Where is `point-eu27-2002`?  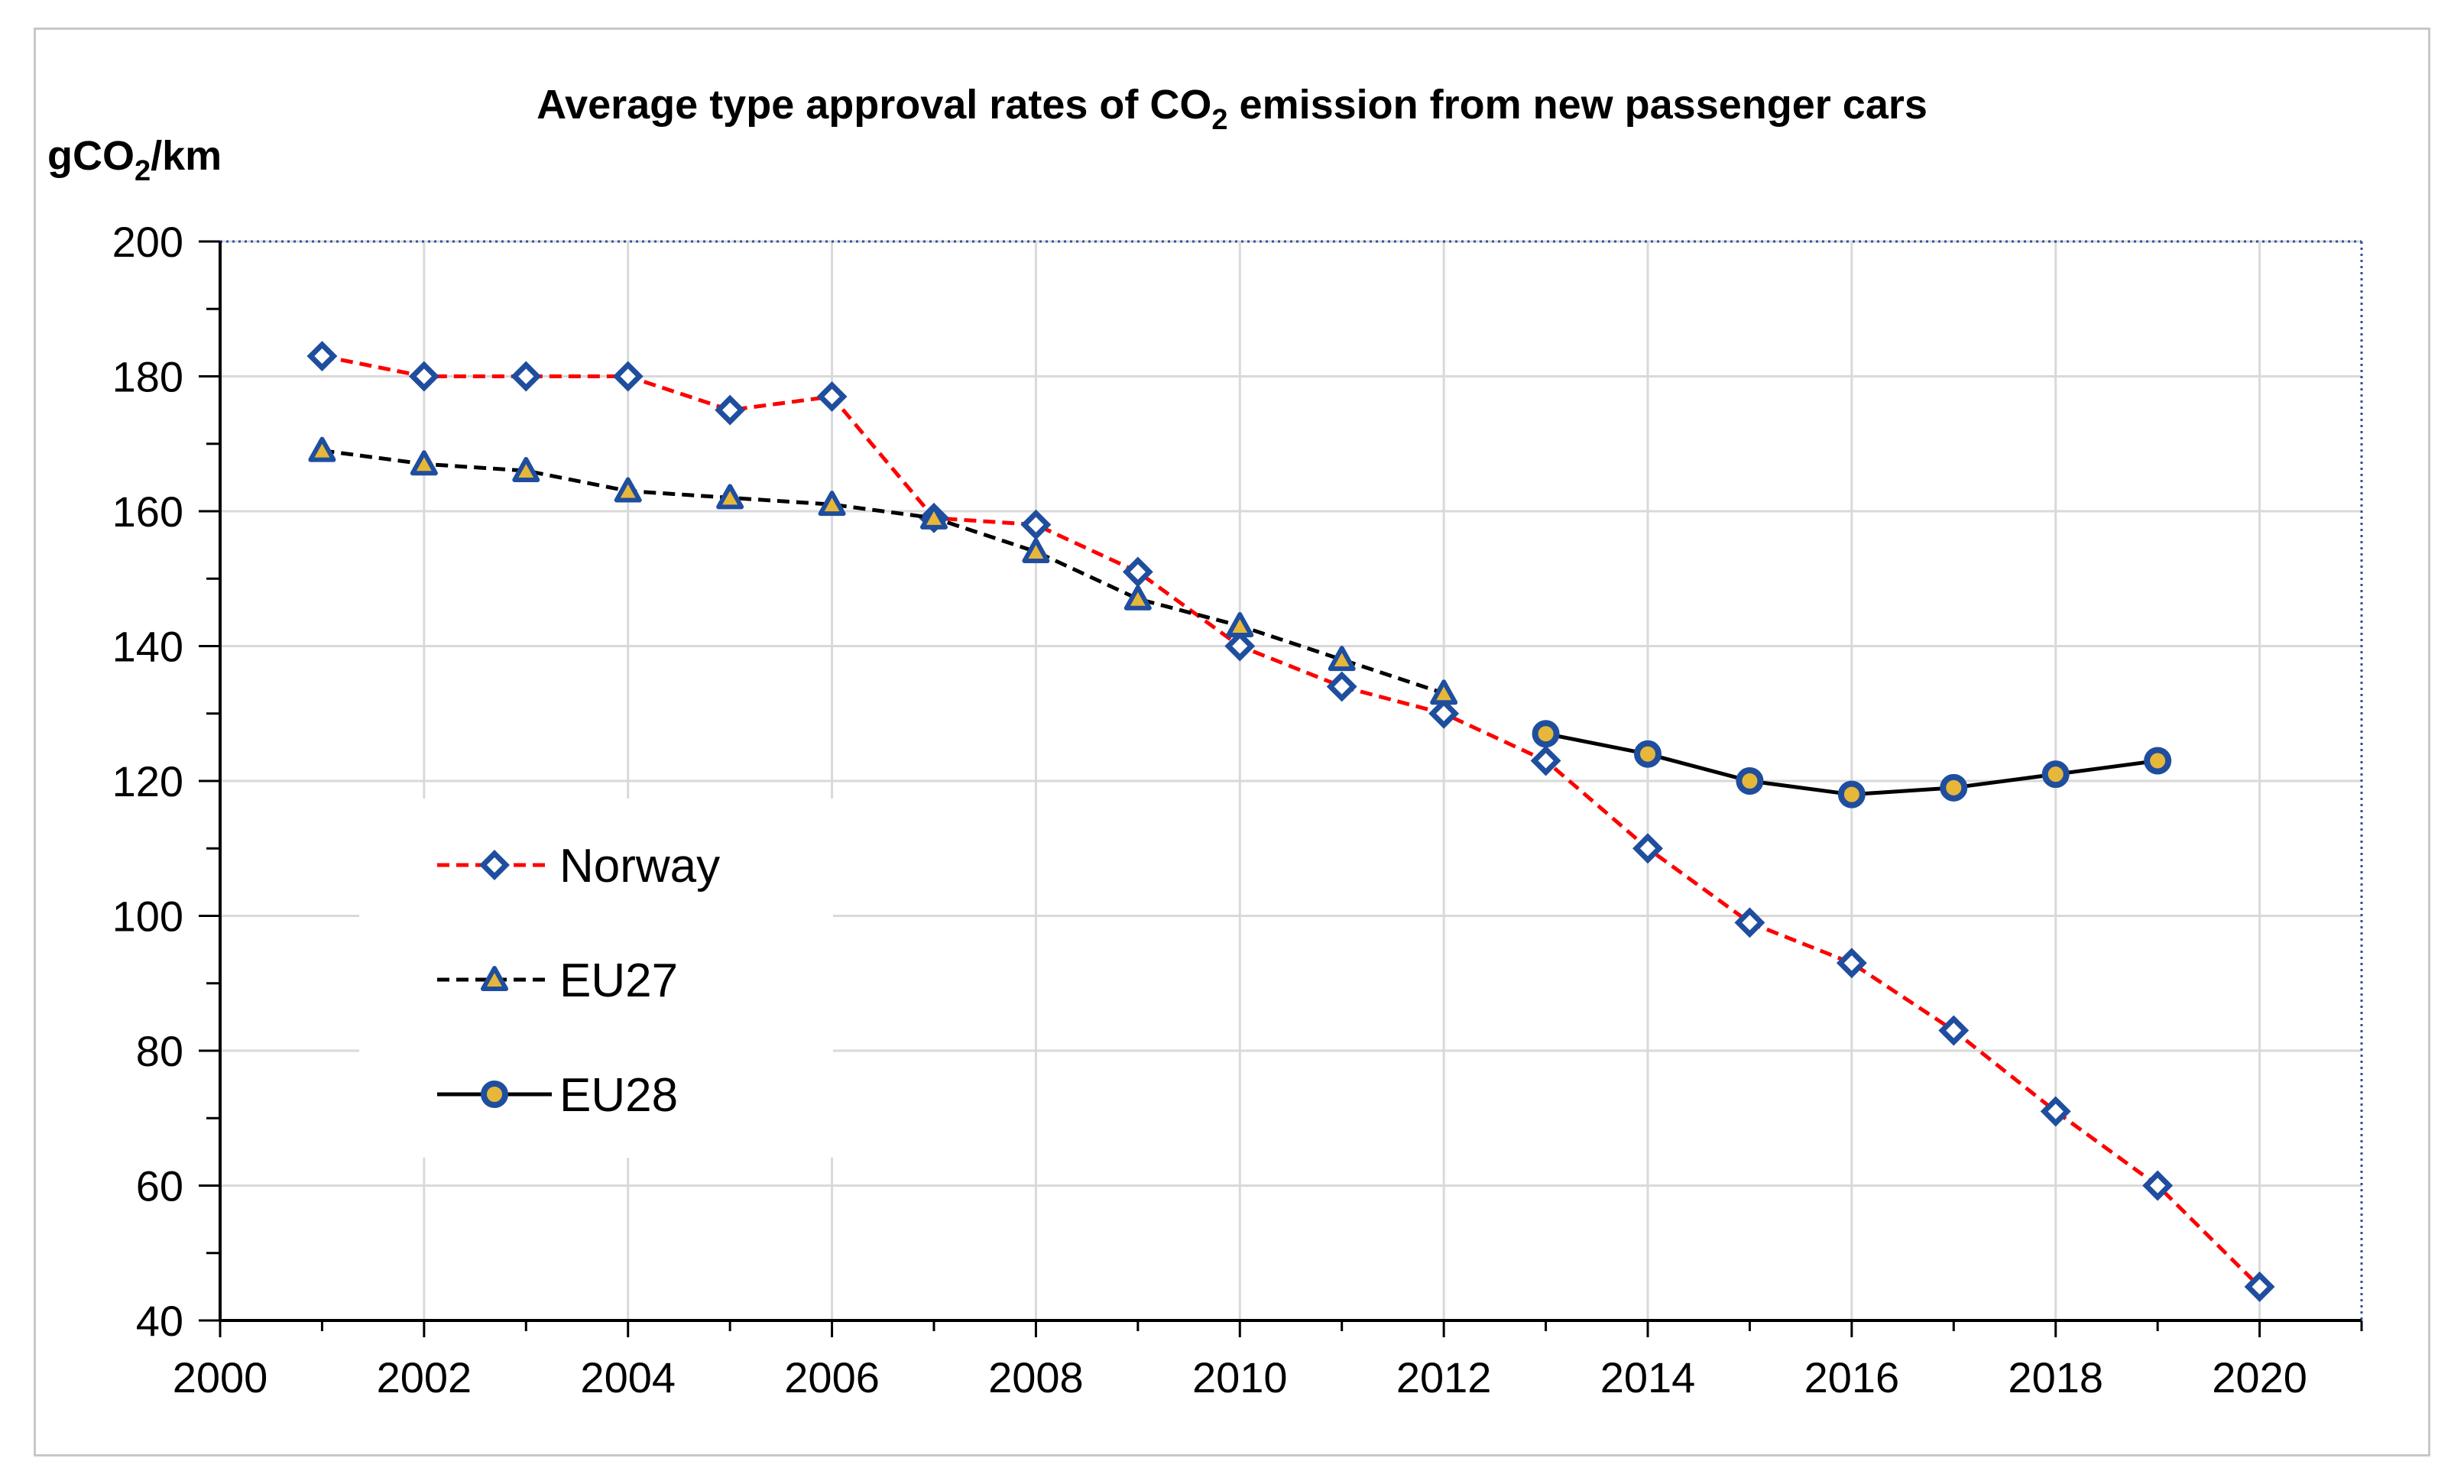
point-eu27-2002 is located at coordinates (424, 463).